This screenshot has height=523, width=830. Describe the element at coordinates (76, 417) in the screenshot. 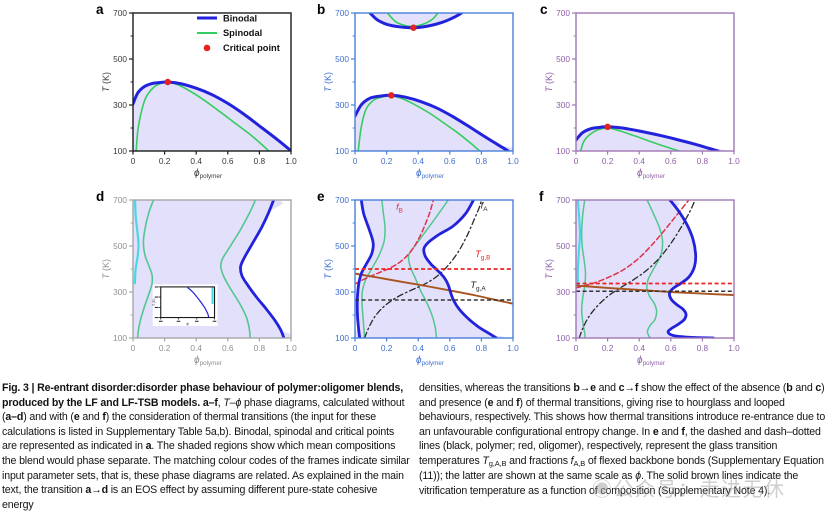

I see `caption-segment: e` at that location.